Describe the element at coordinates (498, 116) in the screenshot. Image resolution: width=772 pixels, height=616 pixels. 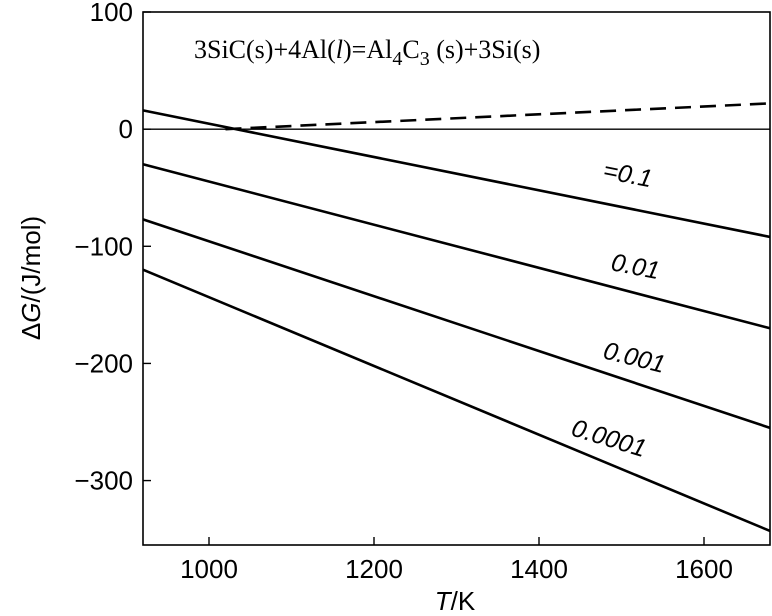
I see `series-line-0.1-dashed` at that location.